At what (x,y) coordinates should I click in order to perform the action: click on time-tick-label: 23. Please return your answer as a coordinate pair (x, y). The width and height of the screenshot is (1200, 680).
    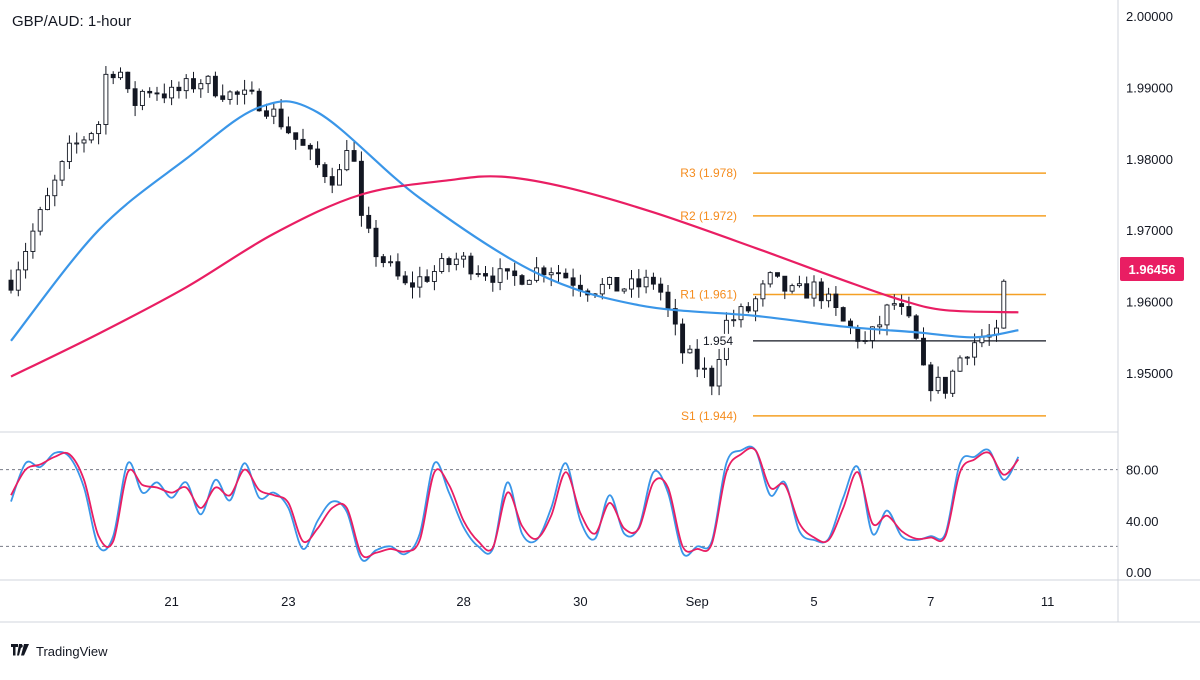
    Looking at the image, I should click on (288, 601).